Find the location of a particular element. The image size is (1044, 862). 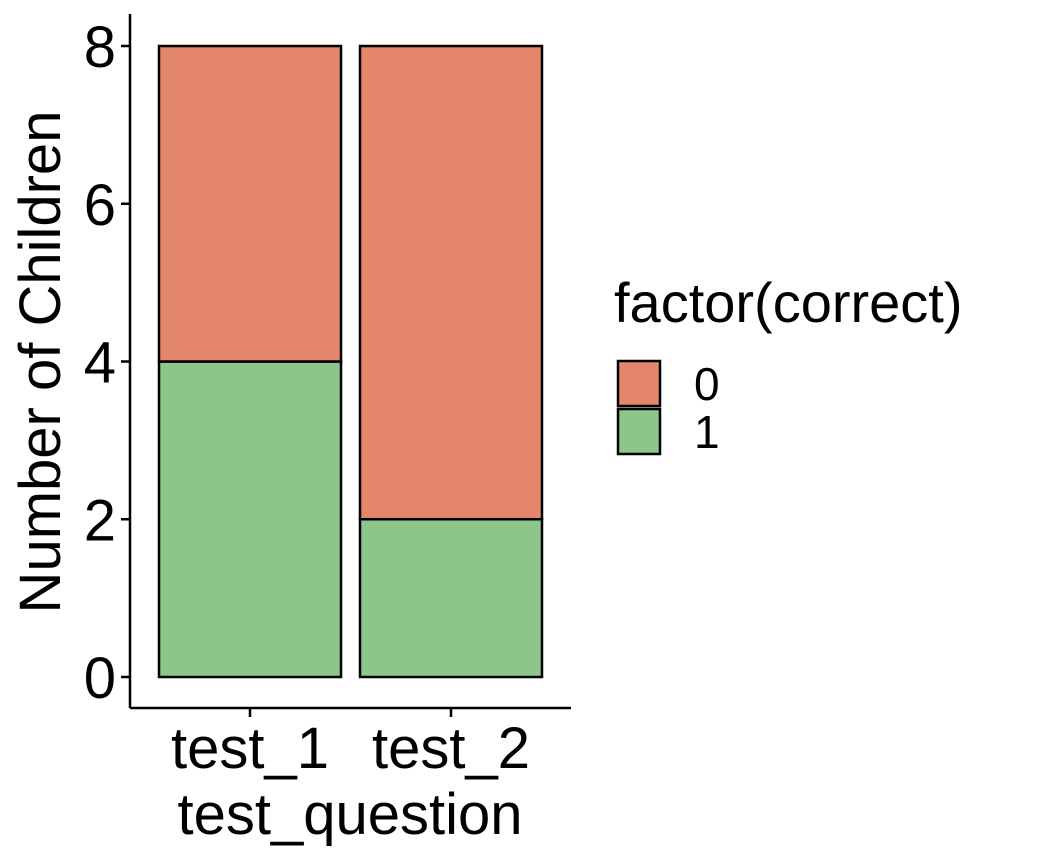

y-tick-label: 6 is located at coordinates (100, 205).